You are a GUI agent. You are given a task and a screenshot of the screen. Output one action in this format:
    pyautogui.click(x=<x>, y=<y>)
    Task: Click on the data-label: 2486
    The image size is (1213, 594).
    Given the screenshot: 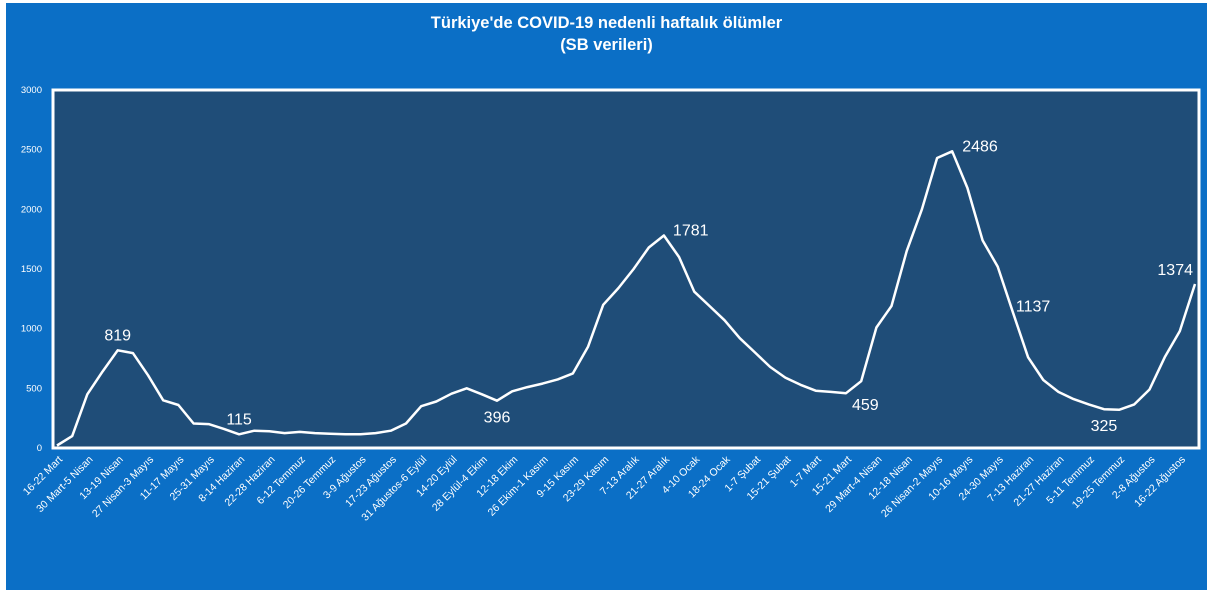 What is the action you would take?
    pyautogui.click(x=980, y=146)
    